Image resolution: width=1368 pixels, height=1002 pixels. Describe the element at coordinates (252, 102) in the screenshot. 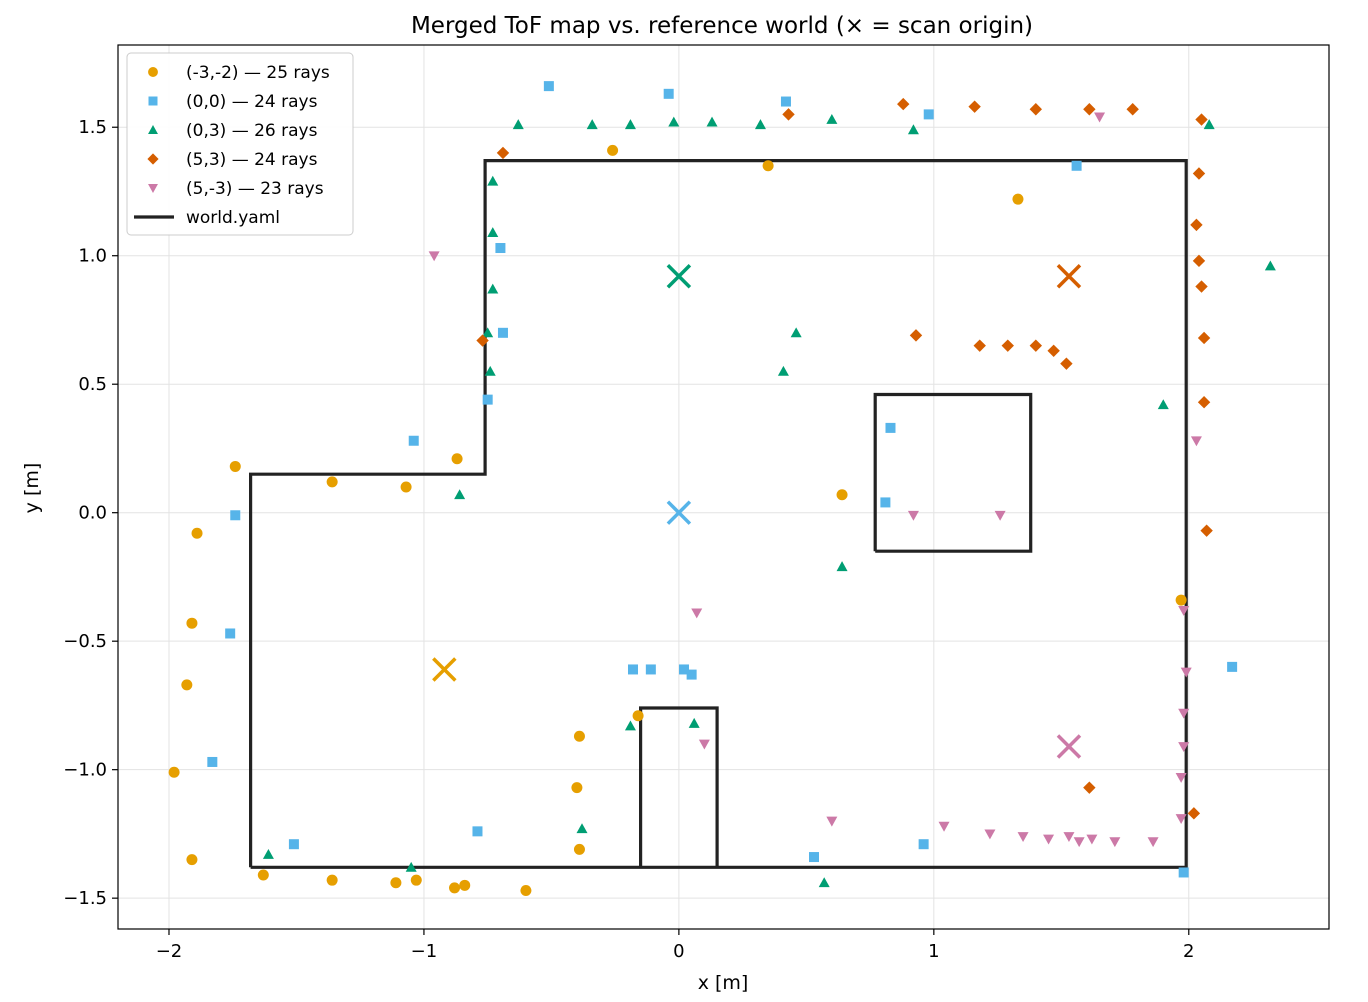

I see `legend-entry-label: (0,0) — 24 rays` at that location.